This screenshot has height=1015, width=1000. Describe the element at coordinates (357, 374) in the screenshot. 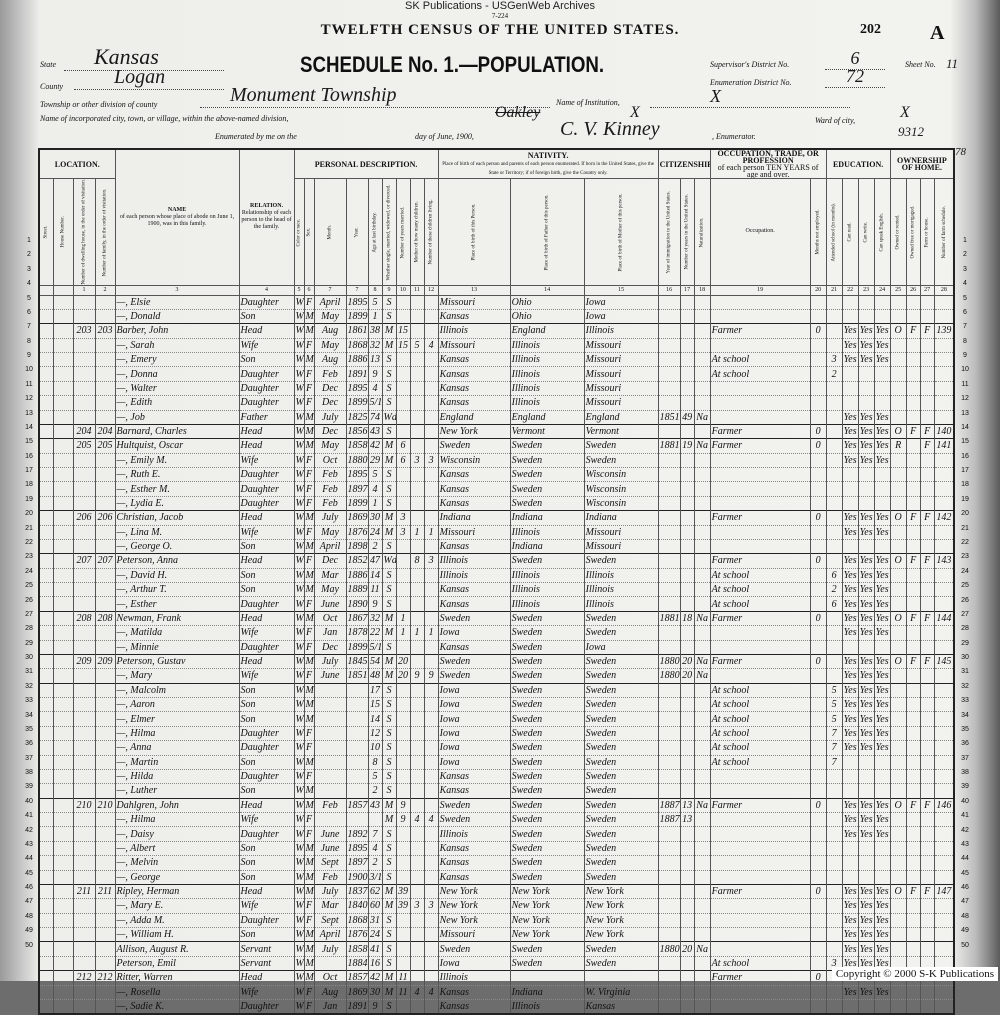

I see `table-cell: 1891` at that location.